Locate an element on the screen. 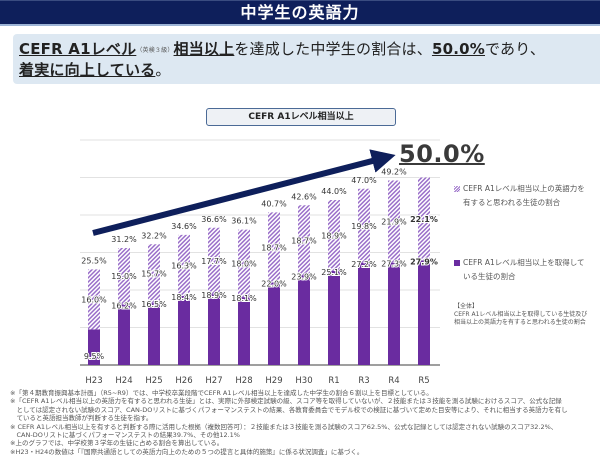 The height and width of the screenshot is (462, 600). bar-label-total: 34.6% is located at coordinates (184, 226).